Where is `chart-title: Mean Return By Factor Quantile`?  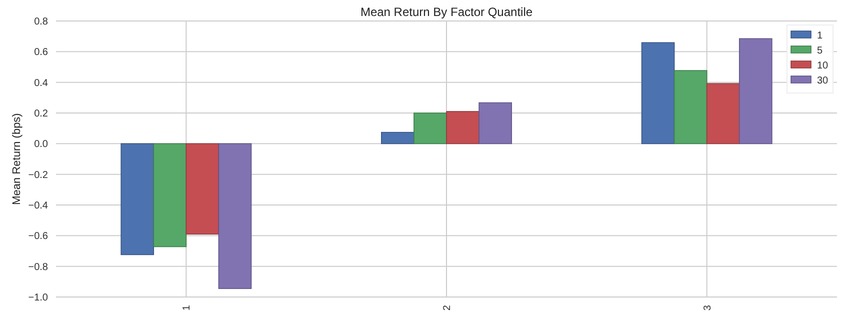
chart-title: Mean Return By Factor Quantile is located at coordinates (446, 12).